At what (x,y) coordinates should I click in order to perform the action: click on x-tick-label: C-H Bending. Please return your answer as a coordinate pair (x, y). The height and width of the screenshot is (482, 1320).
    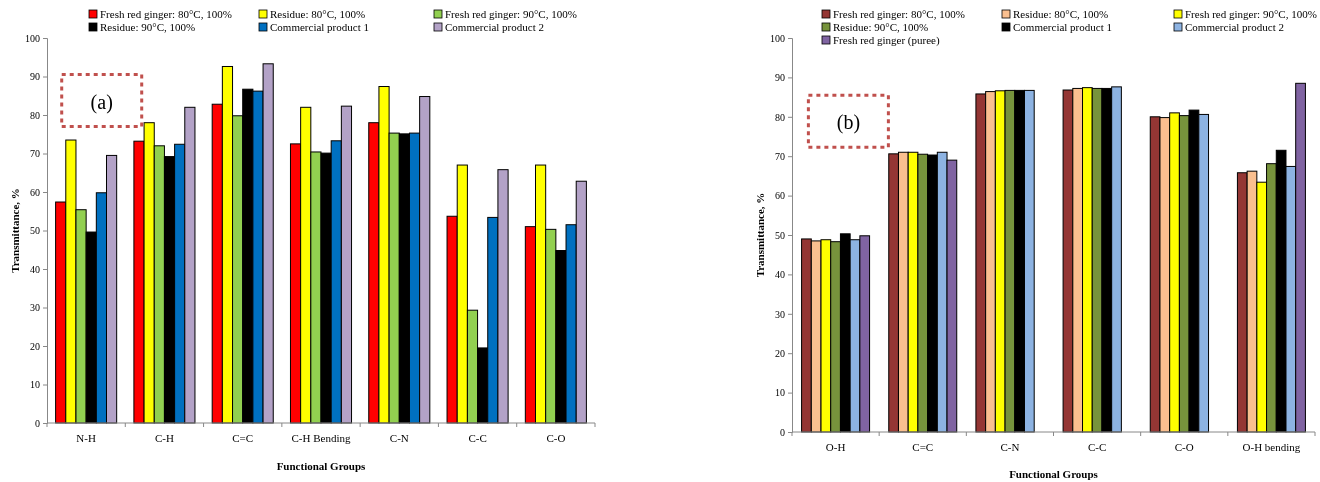
    Looking at the image, I should click on (321, 438).